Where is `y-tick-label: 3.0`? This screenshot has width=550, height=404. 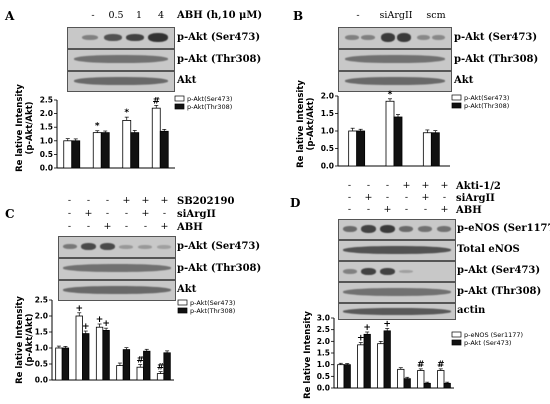
y-tick-label: 3.0 is located at coordinates (323, 318).